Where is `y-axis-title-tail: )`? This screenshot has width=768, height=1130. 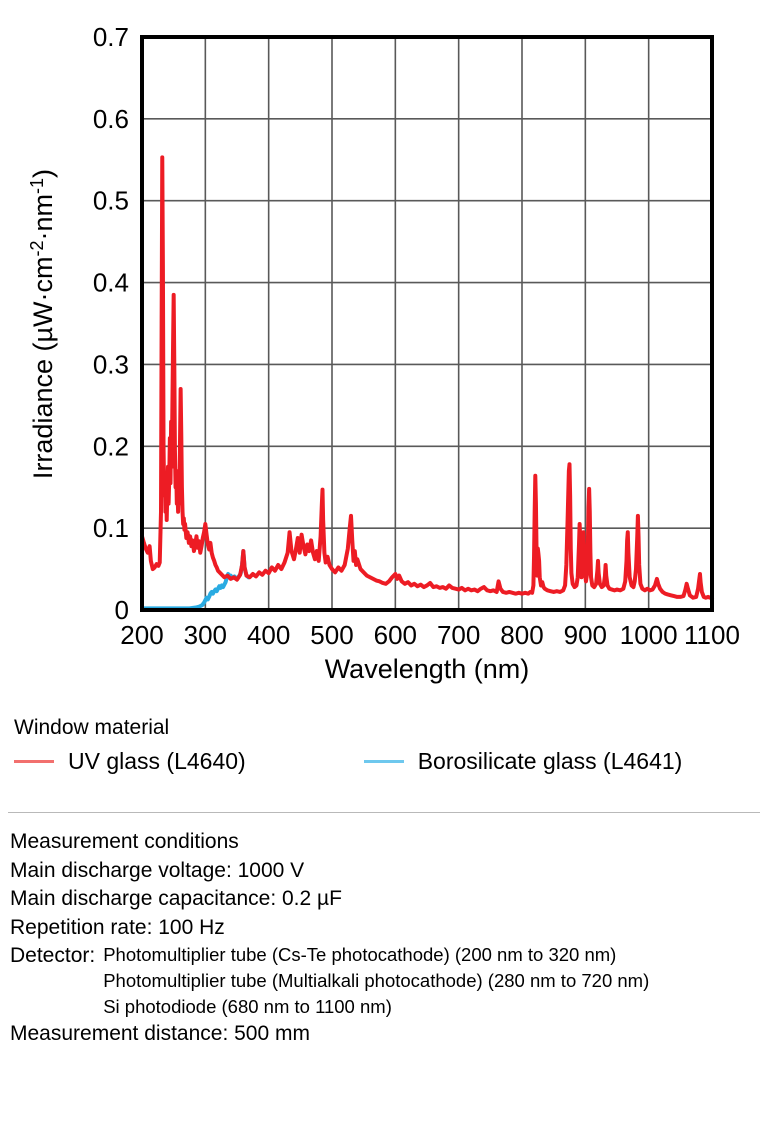
y-axis-title-tail: ) is located at coordinates (43, 173).